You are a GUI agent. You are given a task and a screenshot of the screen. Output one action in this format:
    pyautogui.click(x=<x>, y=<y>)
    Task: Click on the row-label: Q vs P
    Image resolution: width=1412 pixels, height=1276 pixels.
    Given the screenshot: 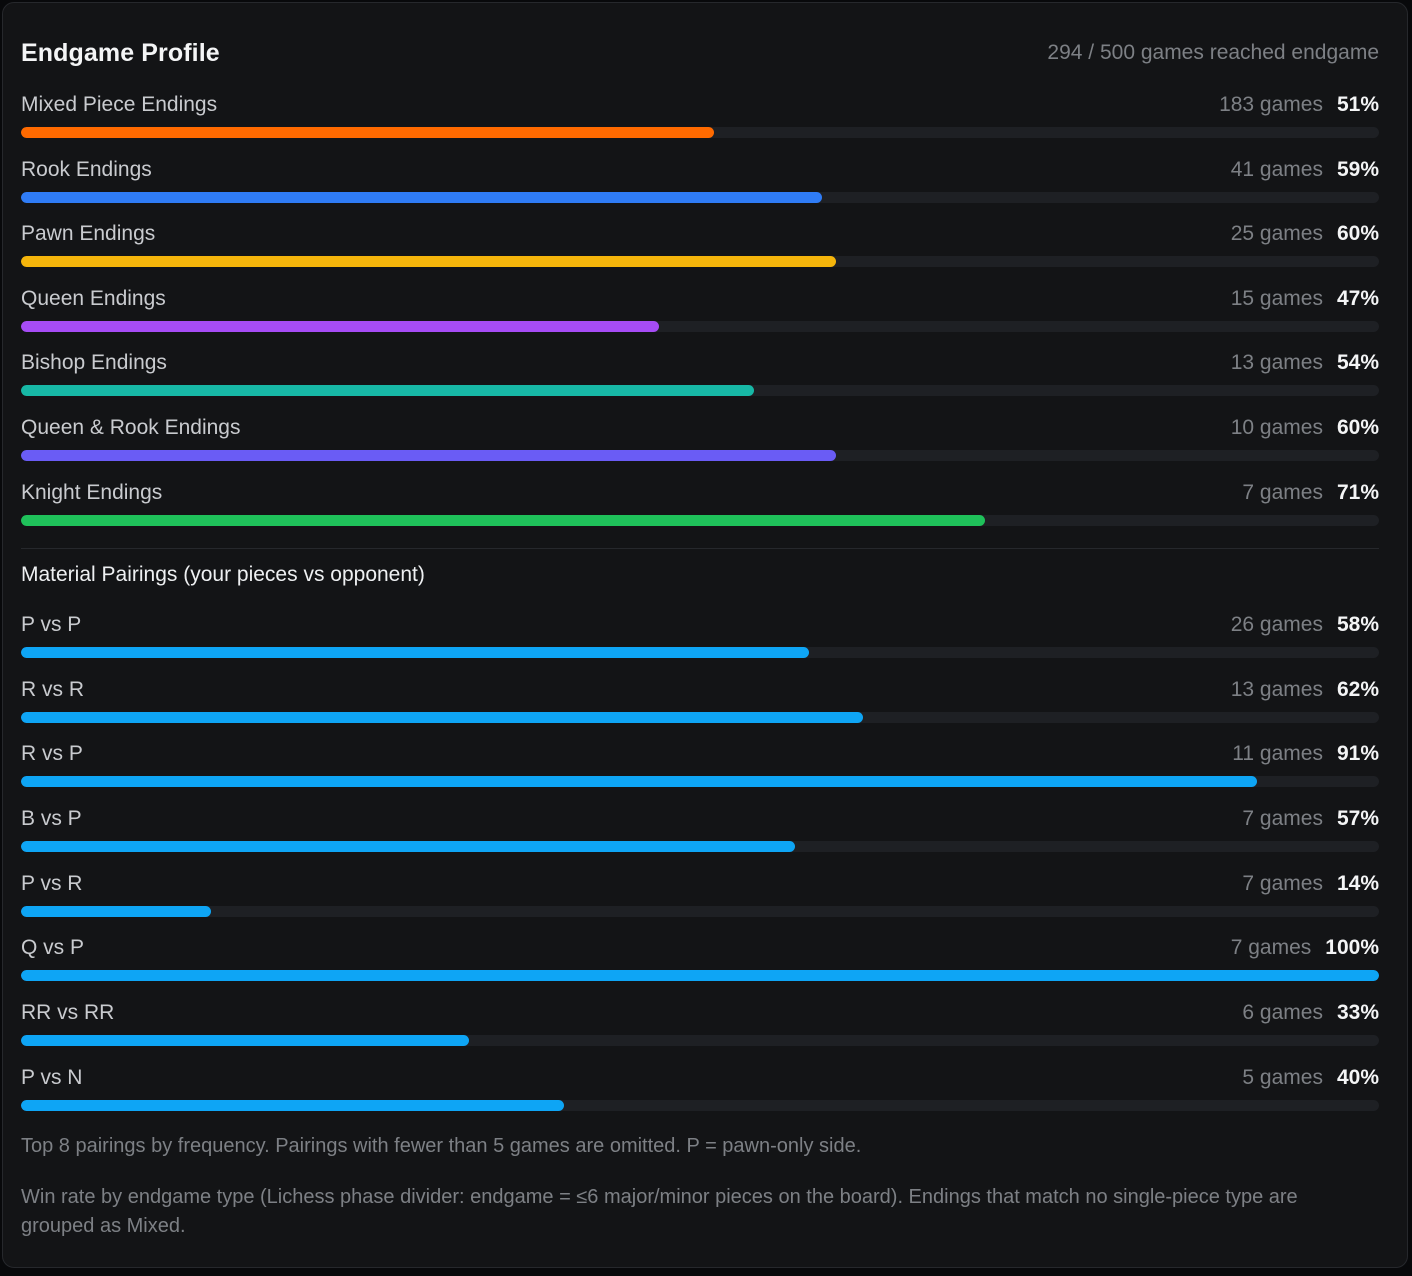 What is the action you would take?
    pyautogui.click(x=53, y=948)
    